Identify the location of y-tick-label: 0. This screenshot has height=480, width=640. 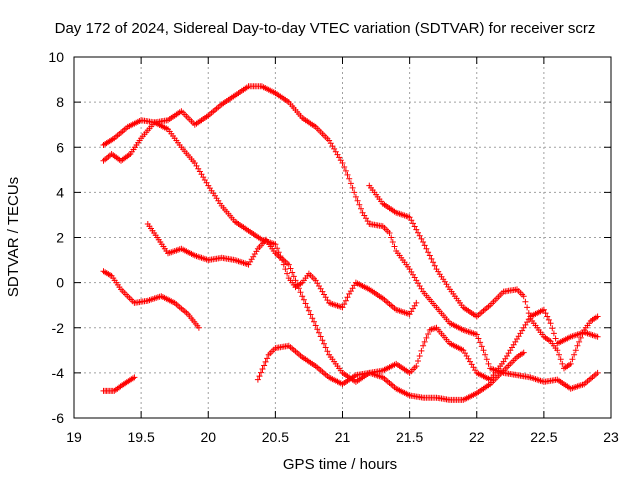
(60, 283).